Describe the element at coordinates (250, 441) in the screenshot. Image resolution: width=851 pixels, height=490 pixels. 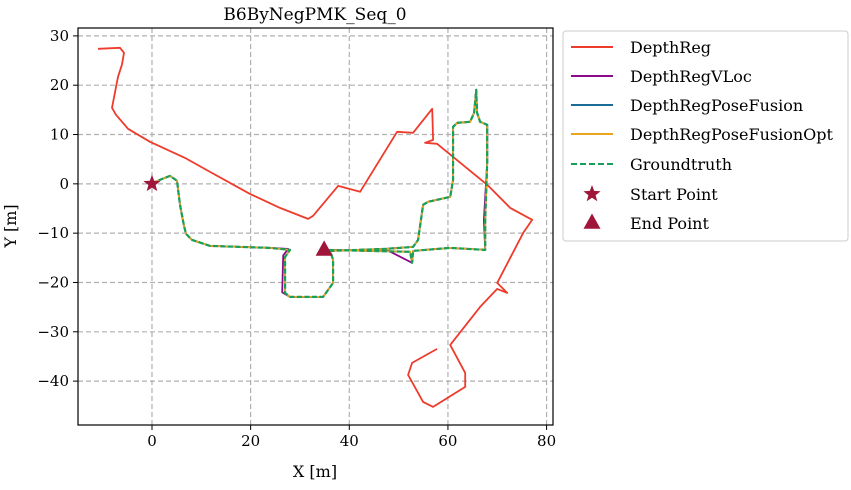
I see `x-tick-label: 20` at that location.